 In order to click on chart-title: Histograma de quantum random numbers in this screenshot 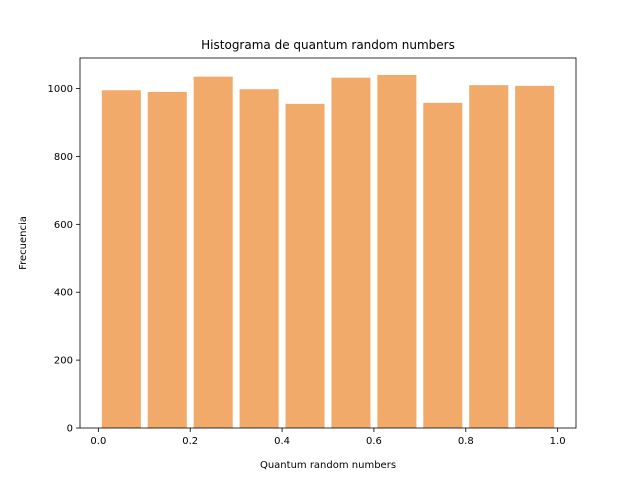, I will do `click(328, 45)`.